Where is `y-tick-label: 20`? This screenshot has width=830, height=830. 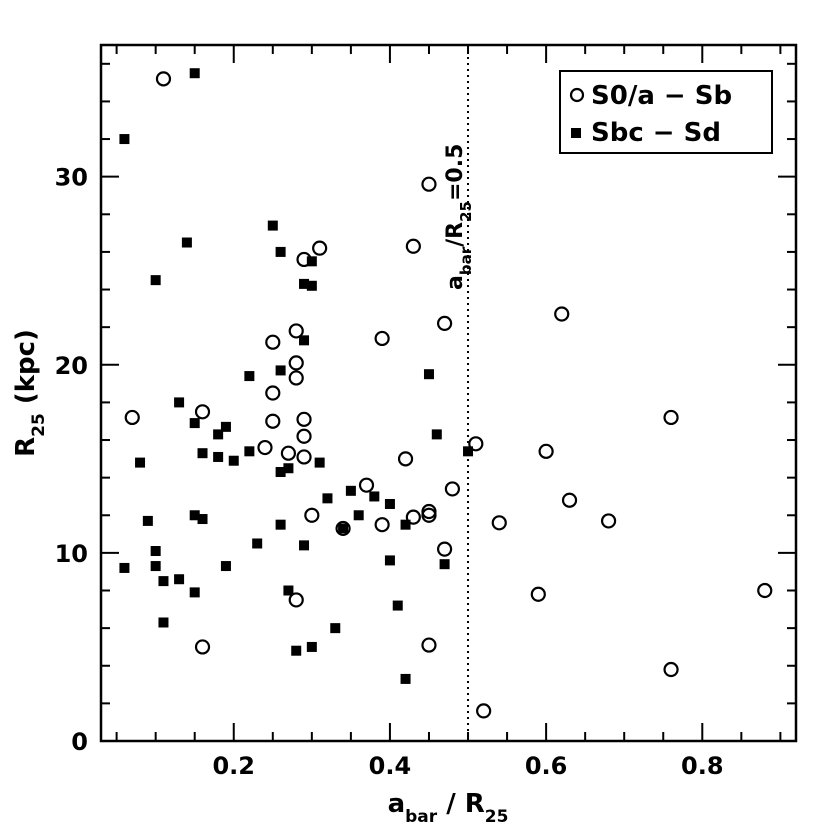 y-tick-label: 20 is located at coordinates (71, 366).